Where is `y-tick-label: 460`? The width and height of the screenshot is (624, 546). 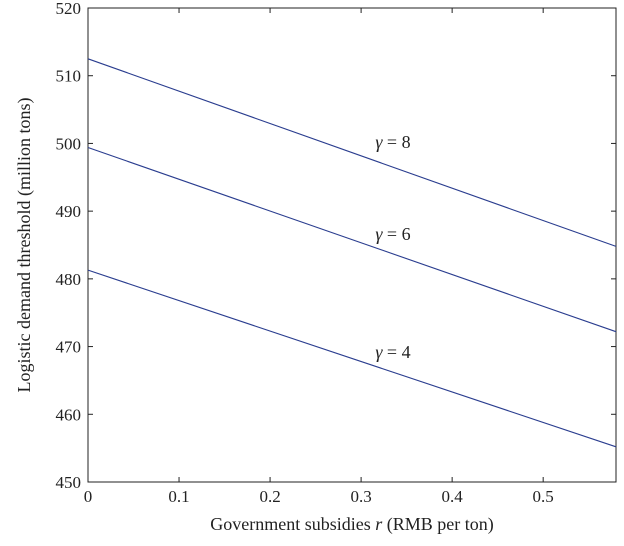
y-tick-label: 460 is located at coordinates (69, 414).